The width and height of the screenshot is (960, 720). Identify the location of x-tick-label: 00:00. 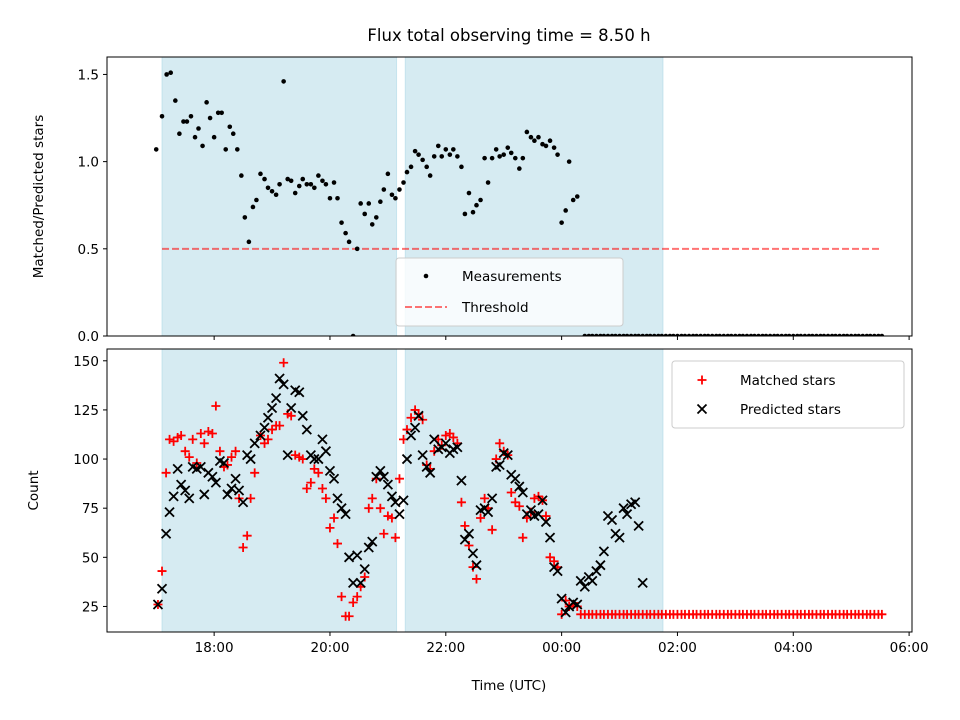
(561, 648).